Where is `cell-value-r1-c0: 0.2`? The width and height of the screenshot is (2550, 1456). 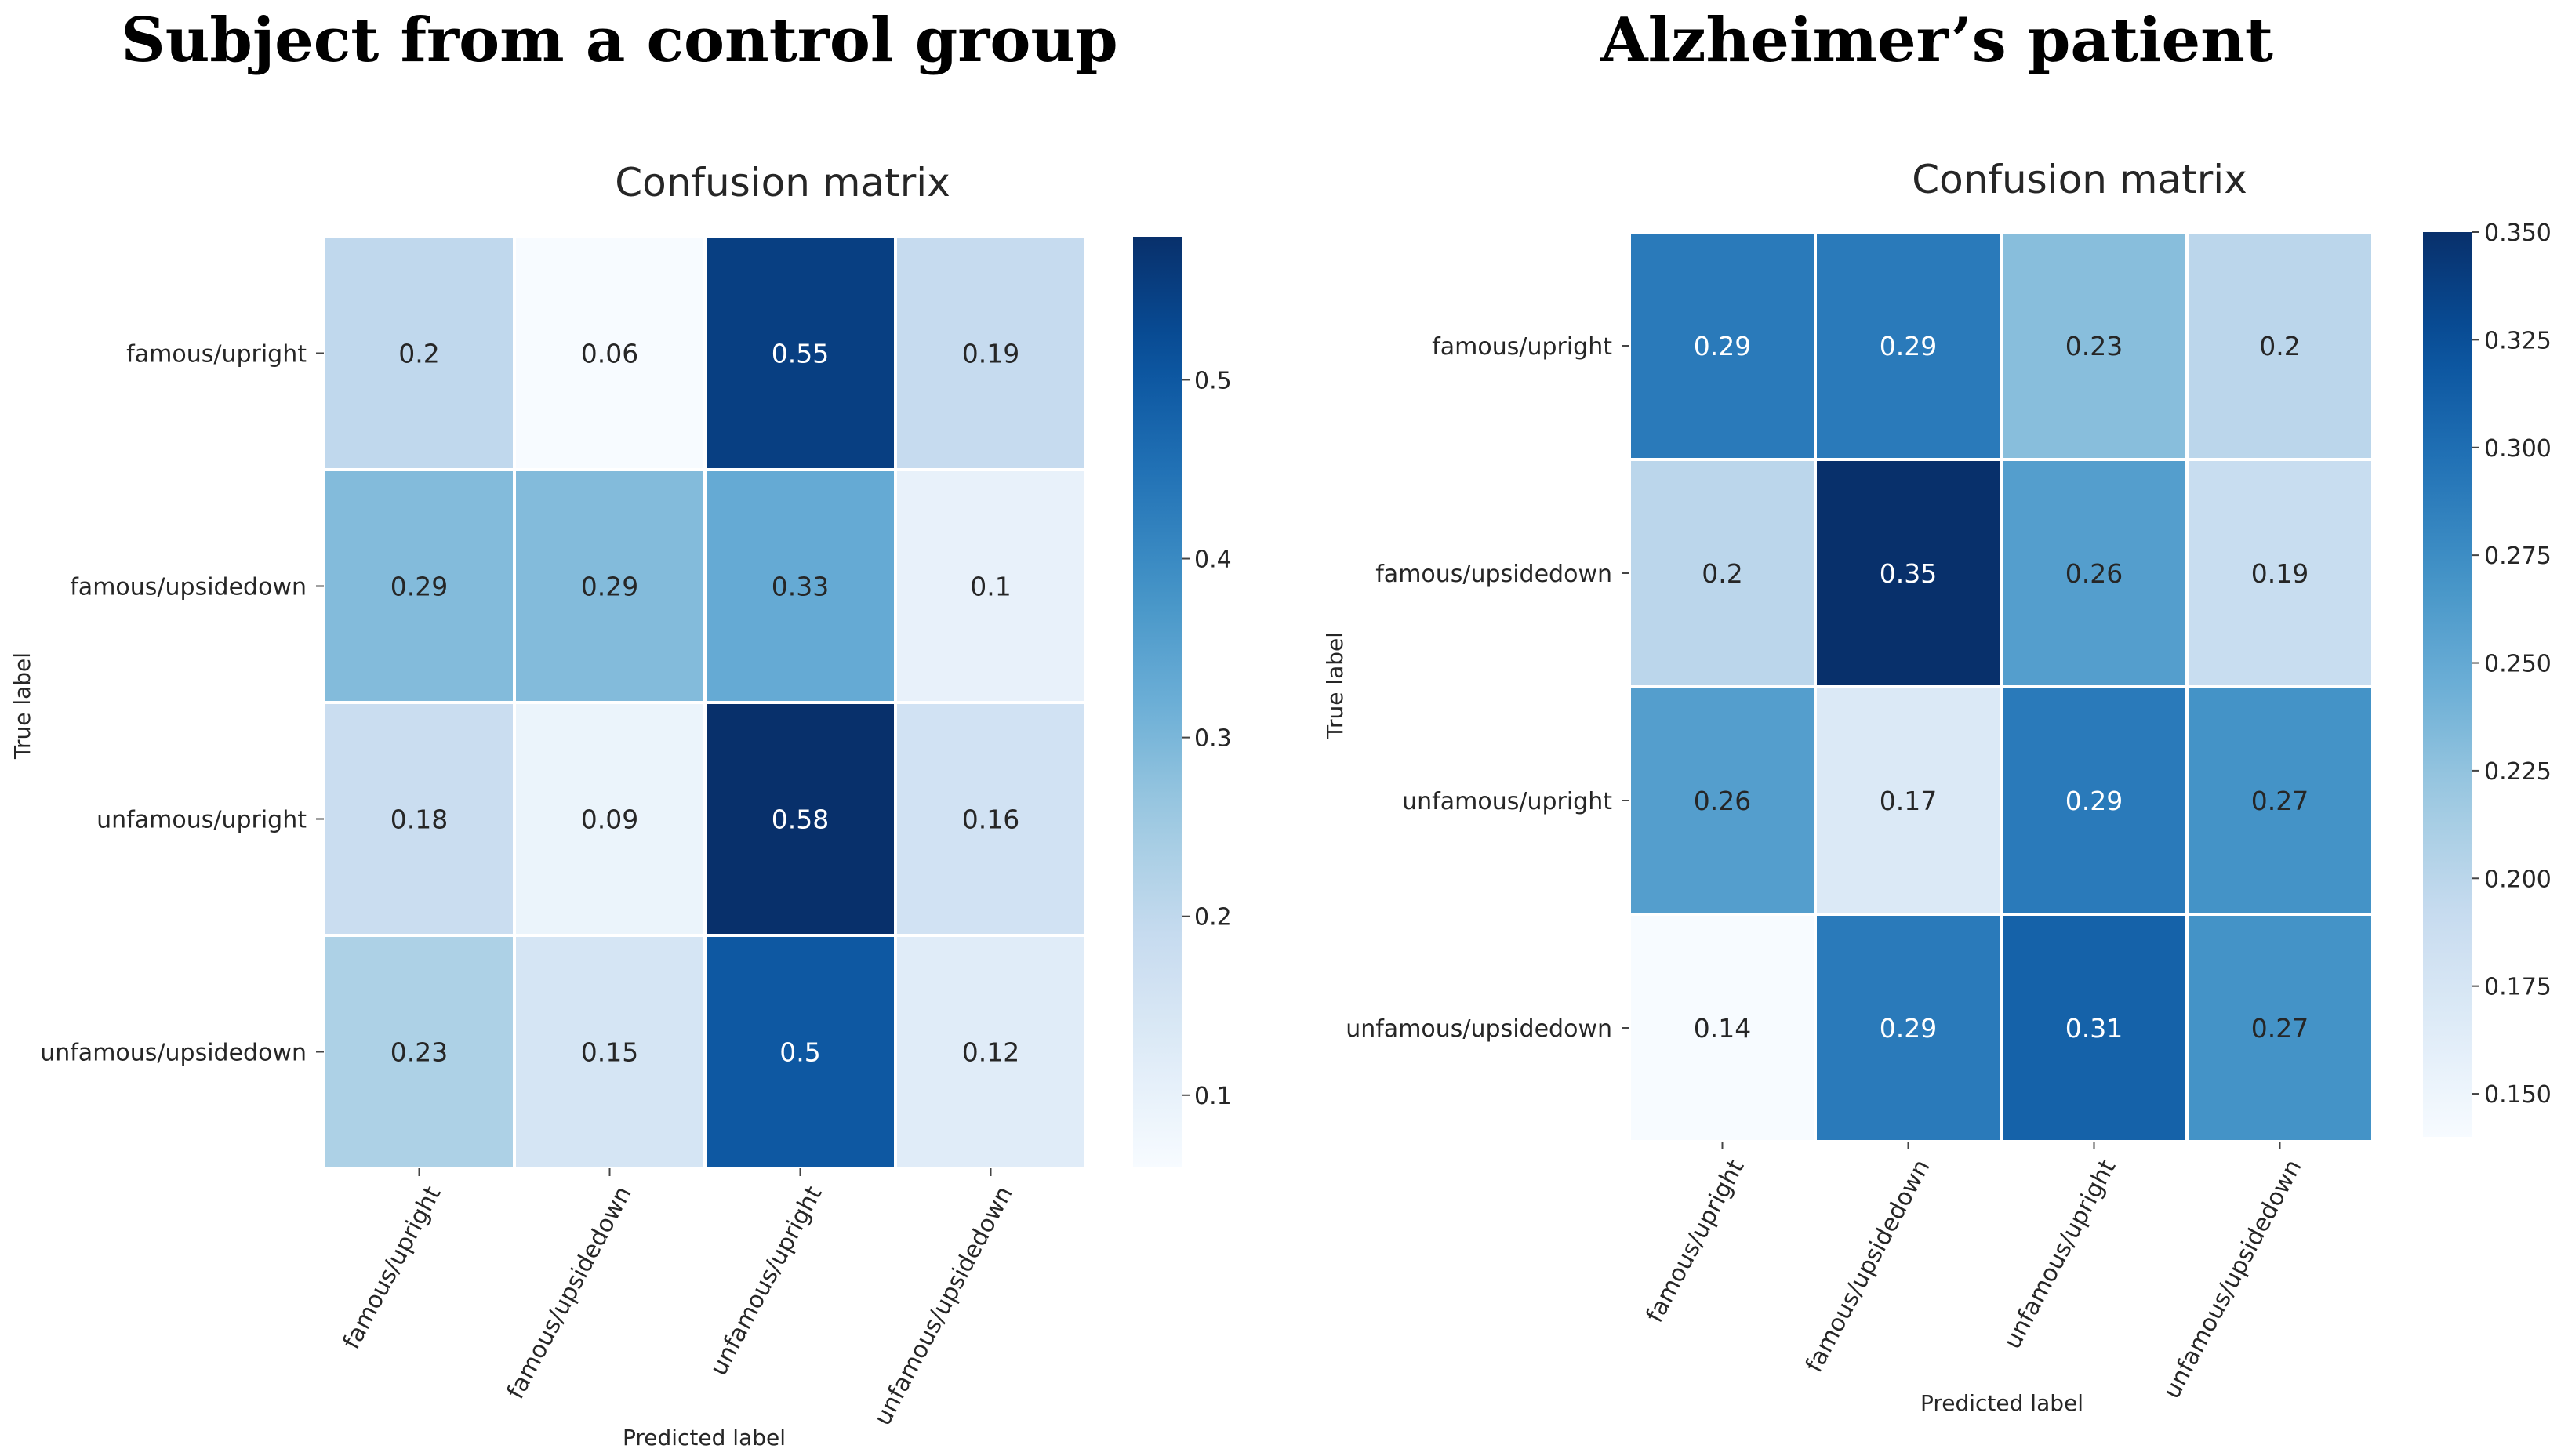
cell-value-r1-c0: 0.2 is located at coordinates (1722, 573).